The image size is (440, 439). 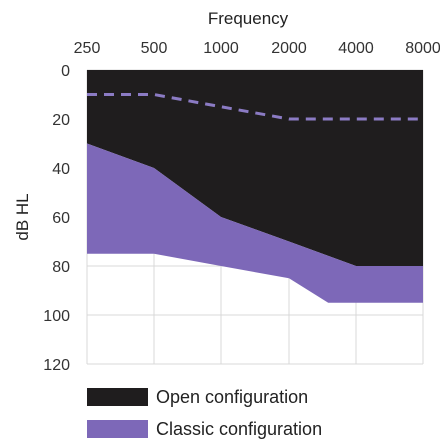 I want to click on y-tick-label-1: 20, so click(x=61, y=120).